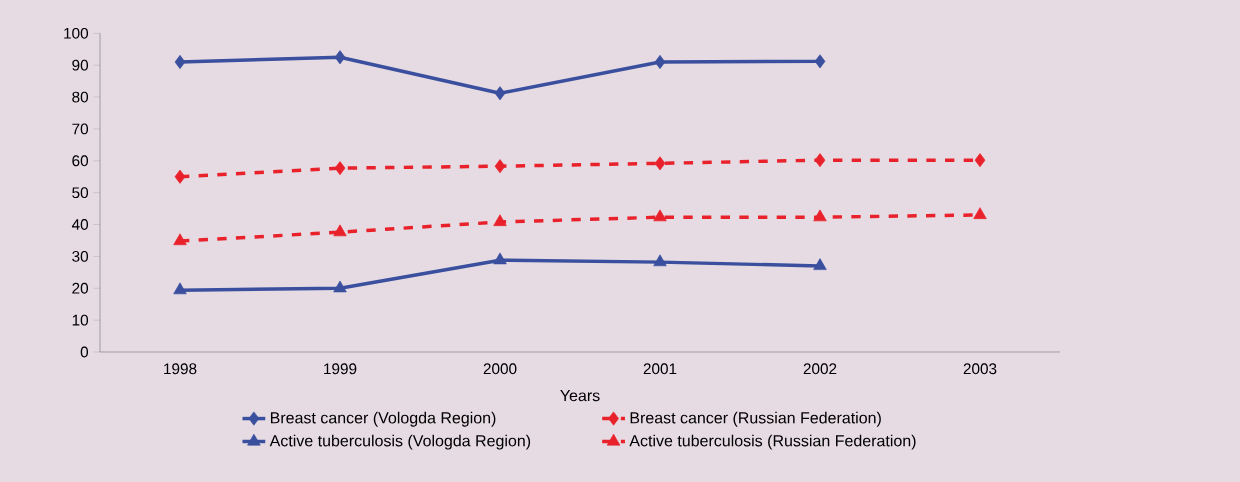  Describe the element at coordinates (400, 442) in the screenshot. I see `legend-label: Active tuberculosis (Vologda Region)` at that location.